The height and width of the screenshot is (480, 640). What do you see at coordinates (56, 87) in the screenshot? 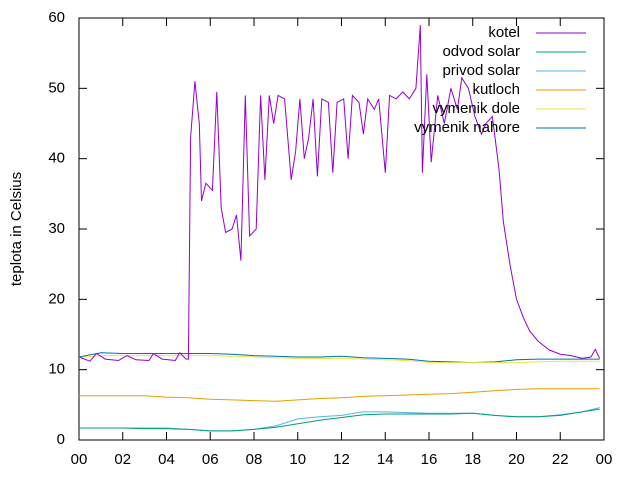
I see `y-tick-label: 50` at bounding box center [56, 87].